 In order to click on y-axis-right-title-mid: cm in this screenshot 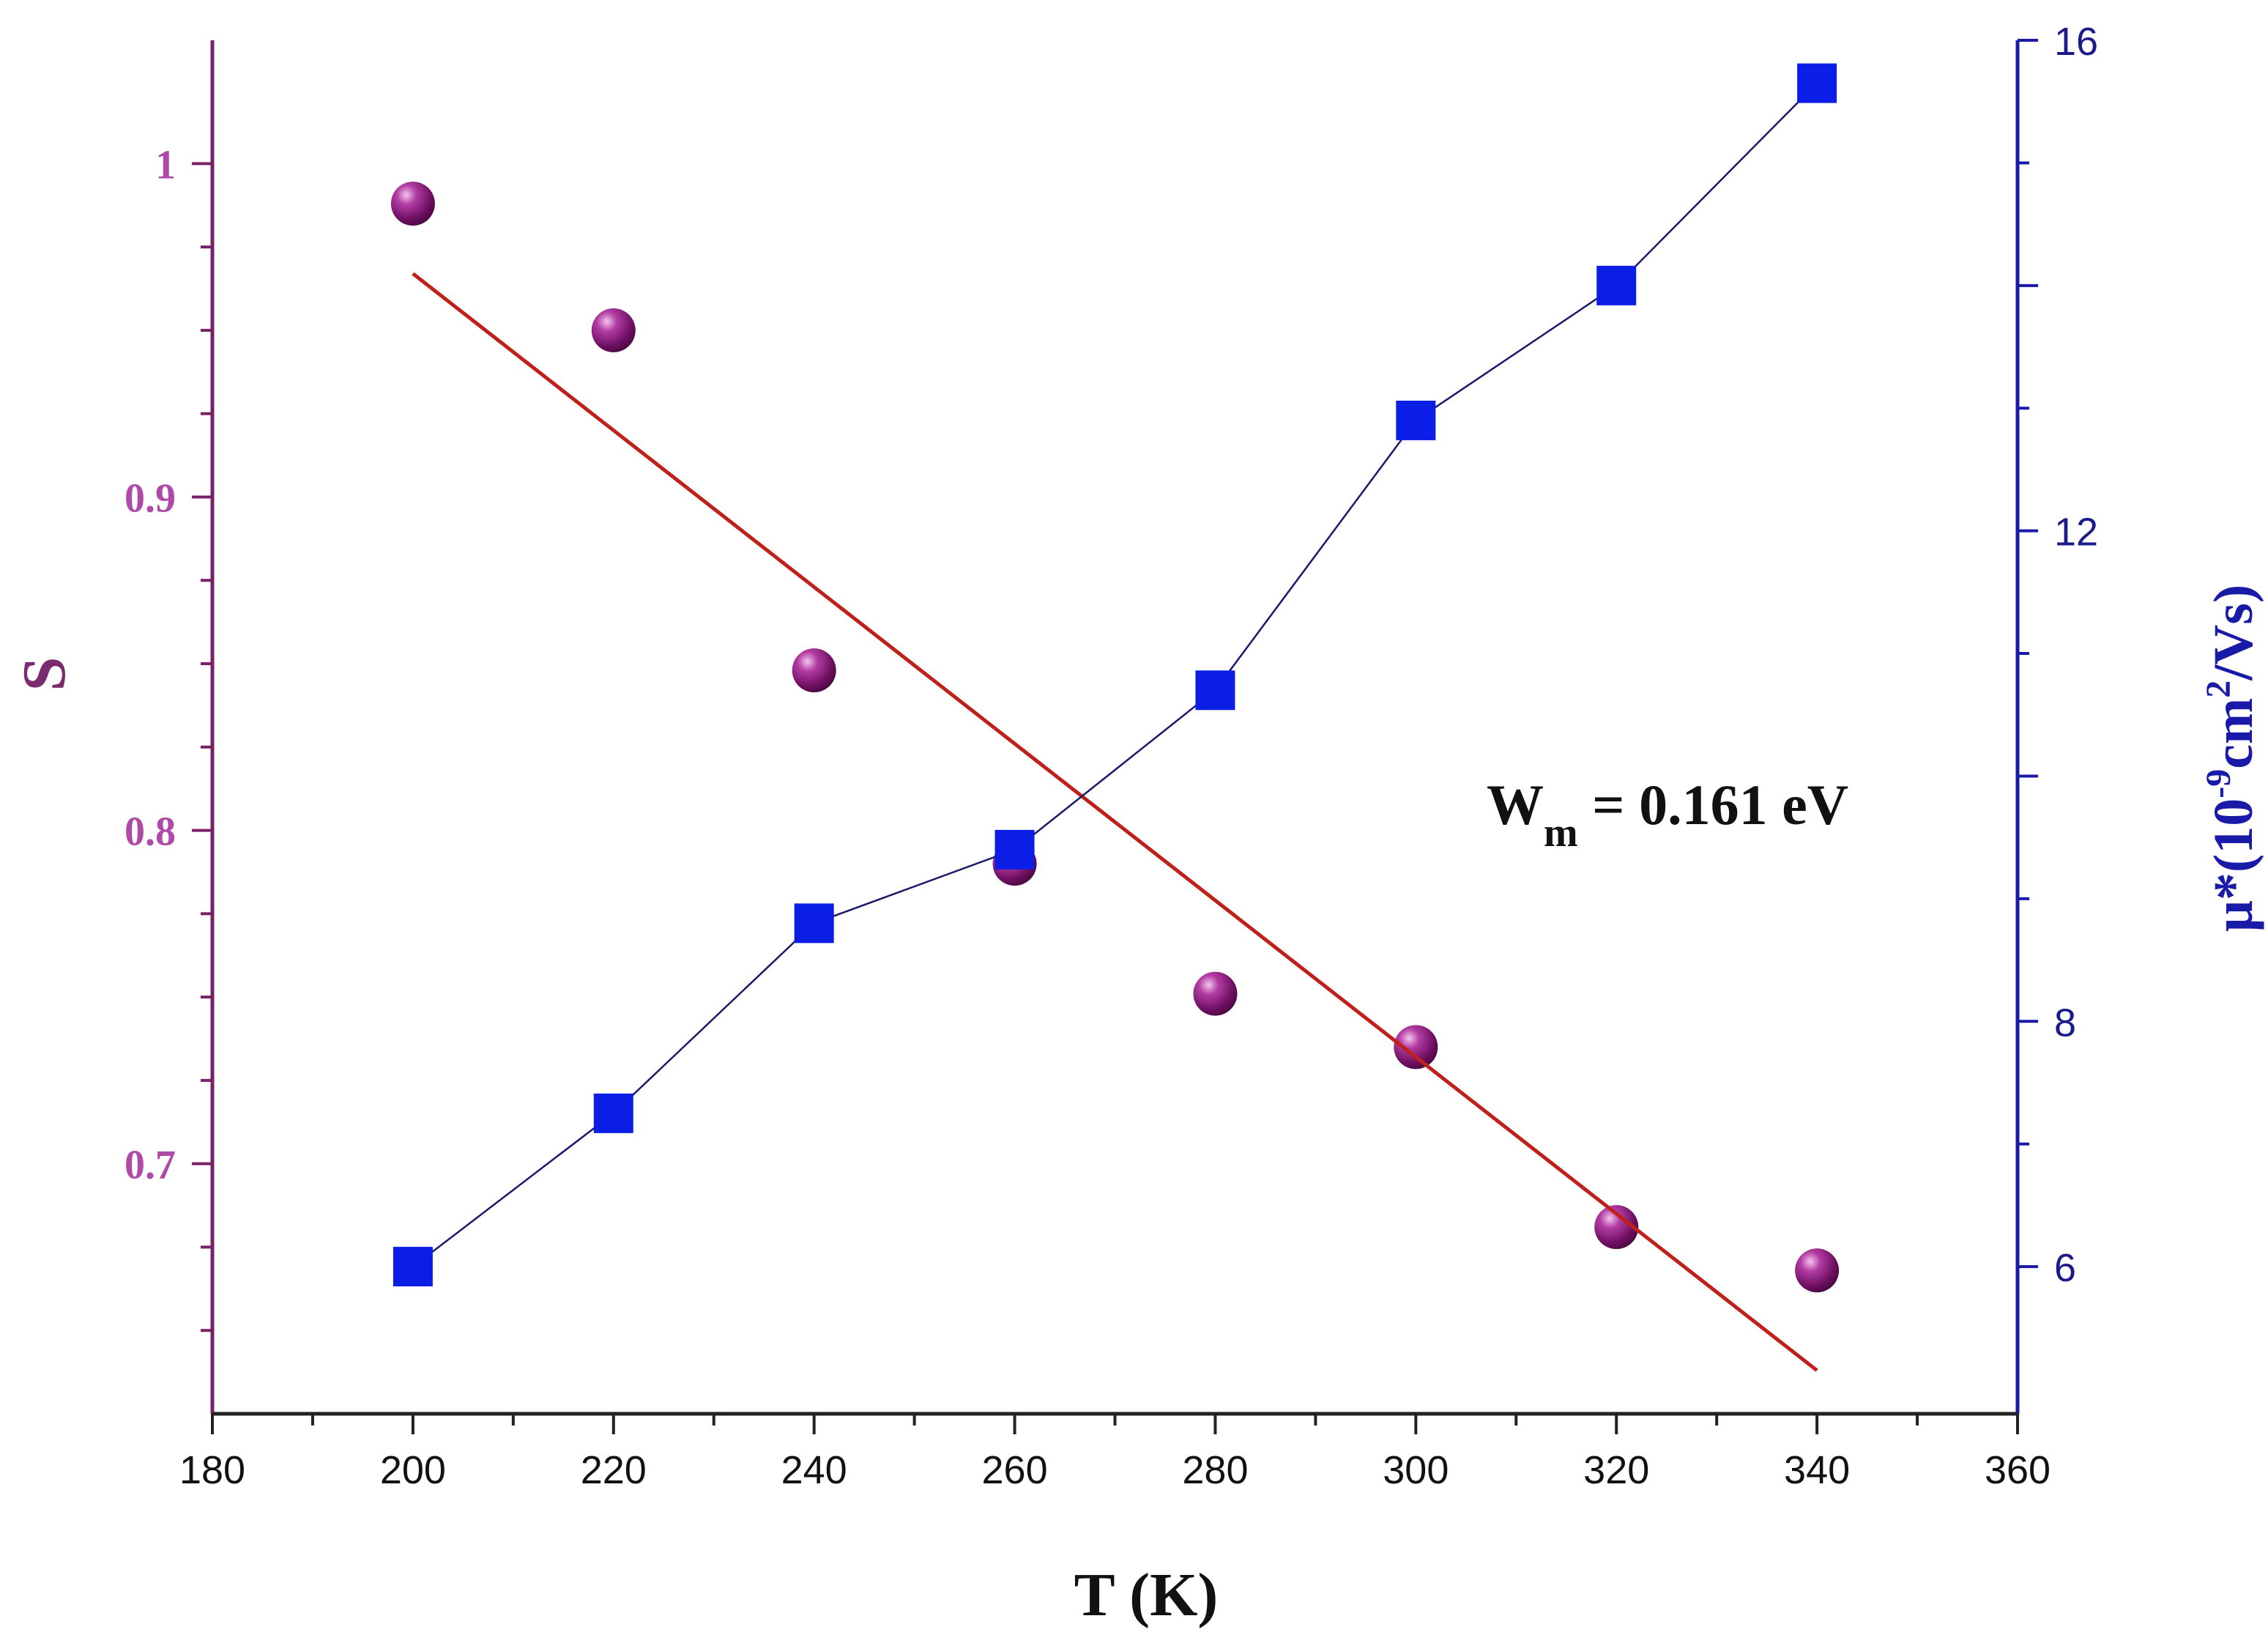, I will do `click(2233, 734)`.